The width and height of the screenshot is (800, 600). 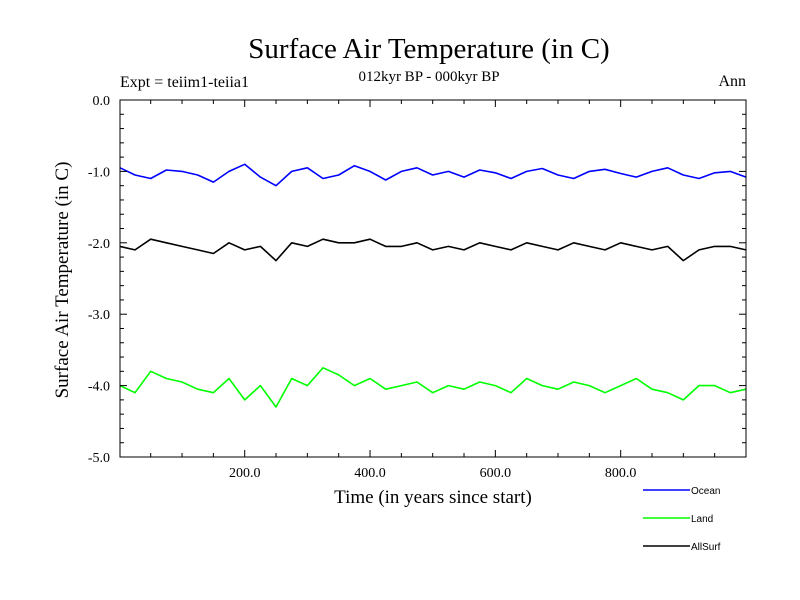 What do you see at coordinates (428, 77) in the screenshot?
I see `chart-subtitle: 012kyr BP - 000kyr BP` at bounding box center [428, 77].